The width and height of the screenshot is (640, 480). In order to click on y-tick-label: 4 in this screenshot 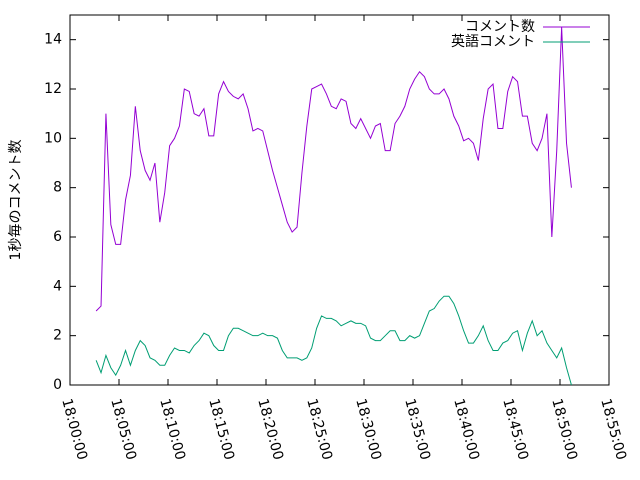, I will do `click(57, 286)`.